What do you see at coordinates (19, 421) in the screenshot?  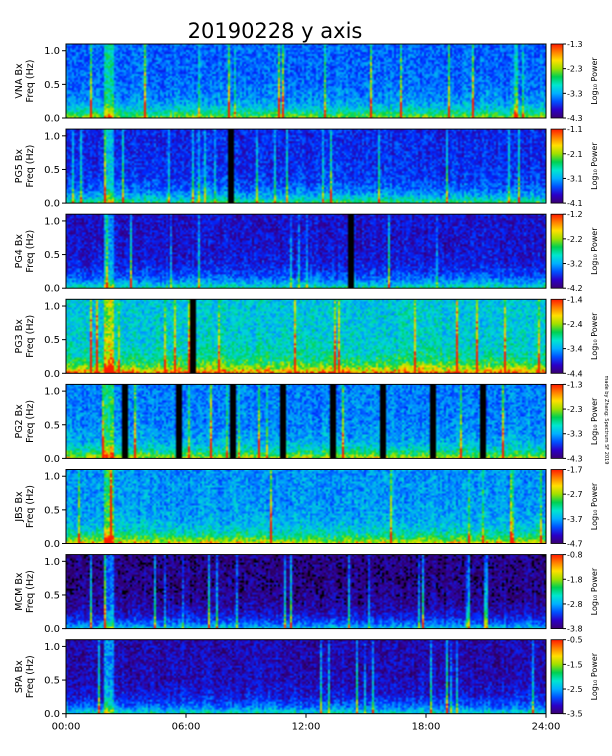 I see `station-label: PG2 Bx` at bounding box center [19, 421].